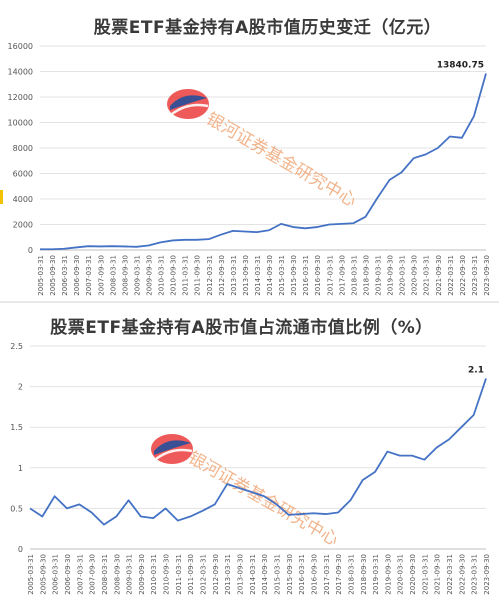 The width and height of the screenshot is (499, 604). I want to click on y-tick-label: 8000, so click(23, 148).